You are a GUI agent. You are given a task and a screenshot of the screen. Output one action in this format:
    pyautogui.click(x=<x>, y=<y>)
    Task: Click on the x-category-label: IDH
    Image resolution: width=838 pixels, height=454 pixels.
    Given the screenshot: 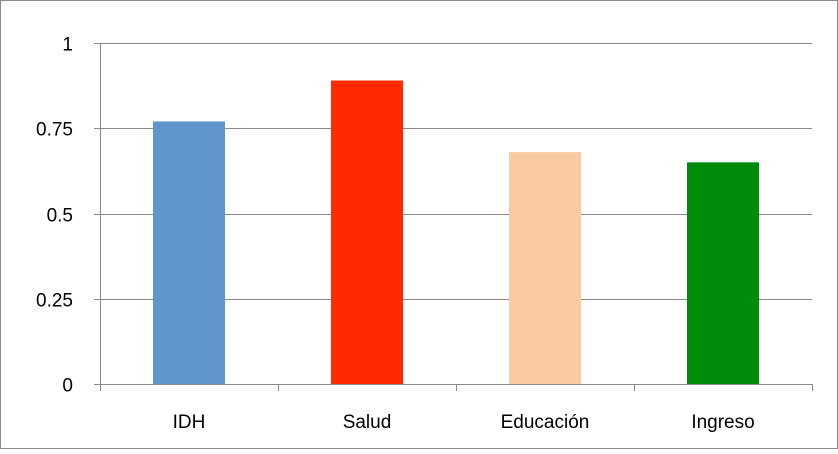 What is the action you would take?
    pyautogui.click(x=189, y=422)
    